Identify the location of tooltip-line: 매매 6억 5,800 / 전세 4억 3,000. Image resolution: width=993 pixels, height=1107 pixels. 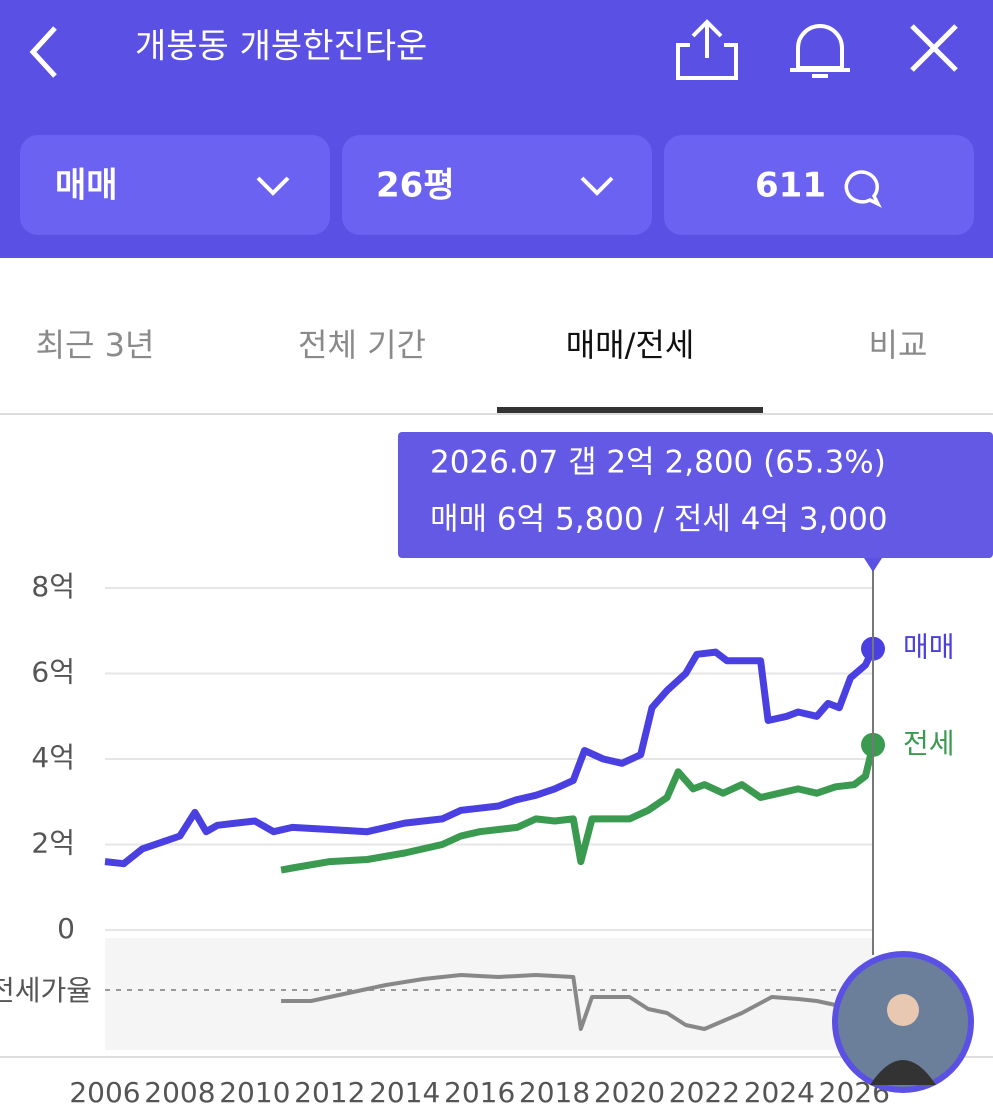
(659, 520).